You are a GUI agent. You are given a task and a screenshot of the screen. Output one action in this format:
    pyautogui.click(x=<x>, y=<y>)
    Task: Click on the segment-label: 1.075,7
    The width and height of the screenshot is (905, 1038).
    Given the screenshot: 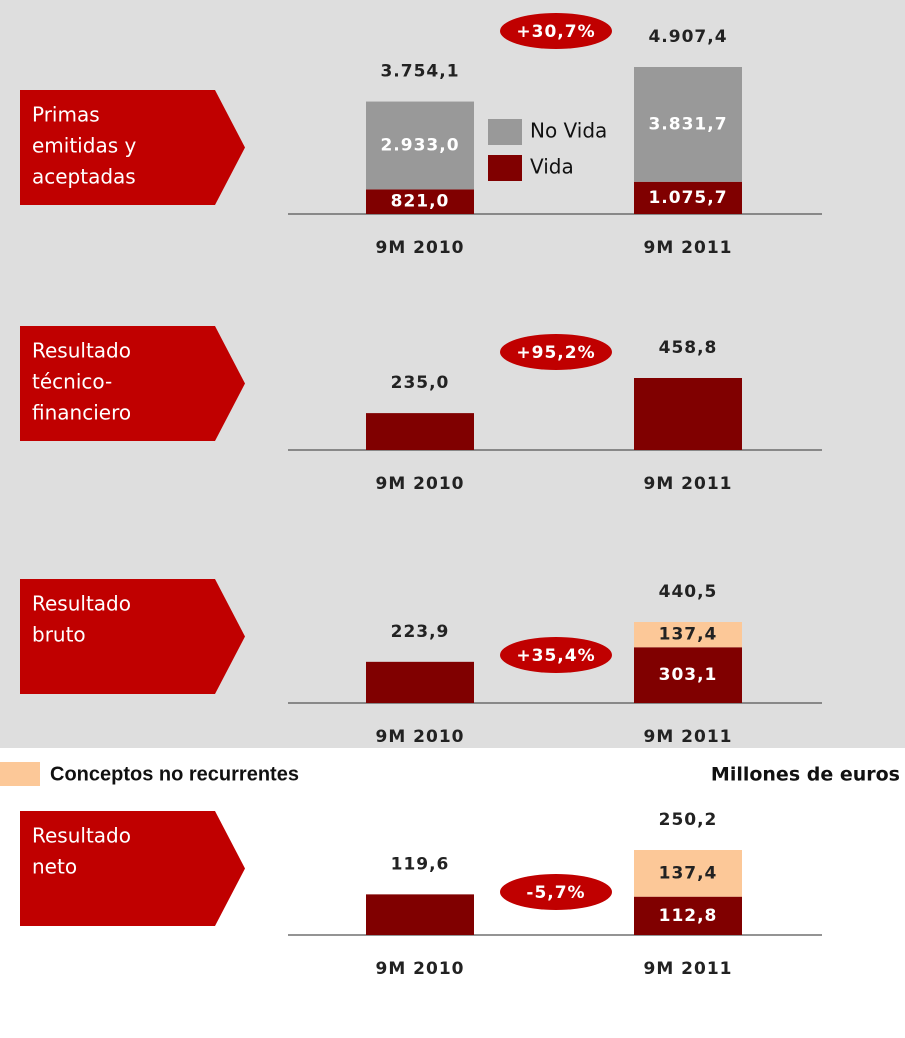 What is the action you would take?
    pyautogui.click(x=687, y=198)
    